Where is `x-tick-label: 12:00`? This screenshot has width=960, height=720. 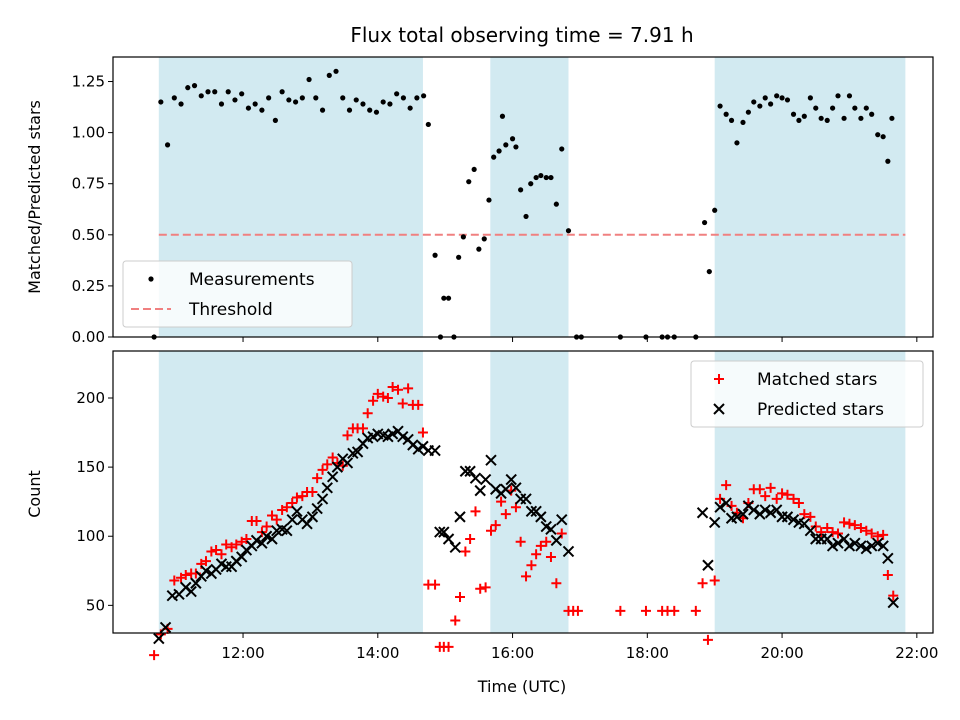 x-tick-label: 12:00 is located at coordinates (242, 653).